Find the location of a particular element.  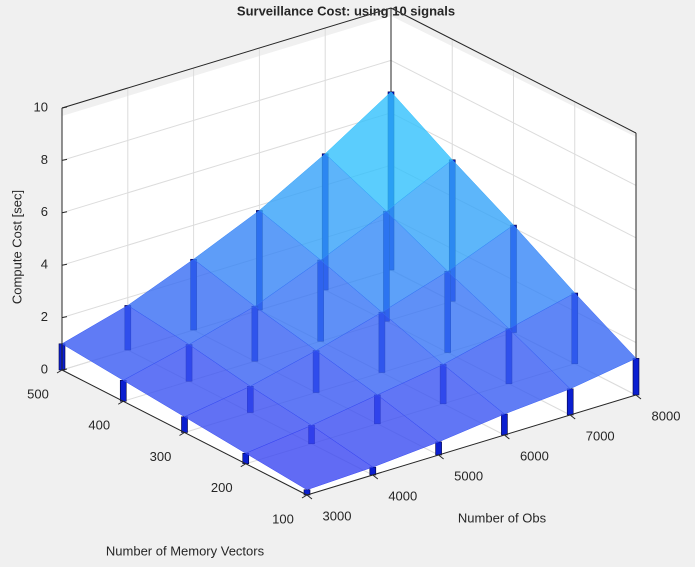

x-tick-label: 4000 is located at coordinates (402, 495).